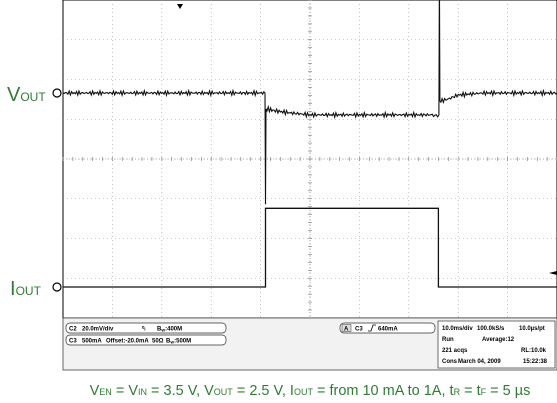  What do you see at coordinates (57, 93) in the screenshot?
I see `vout-ground-marker` at bounding box center [57, 93].